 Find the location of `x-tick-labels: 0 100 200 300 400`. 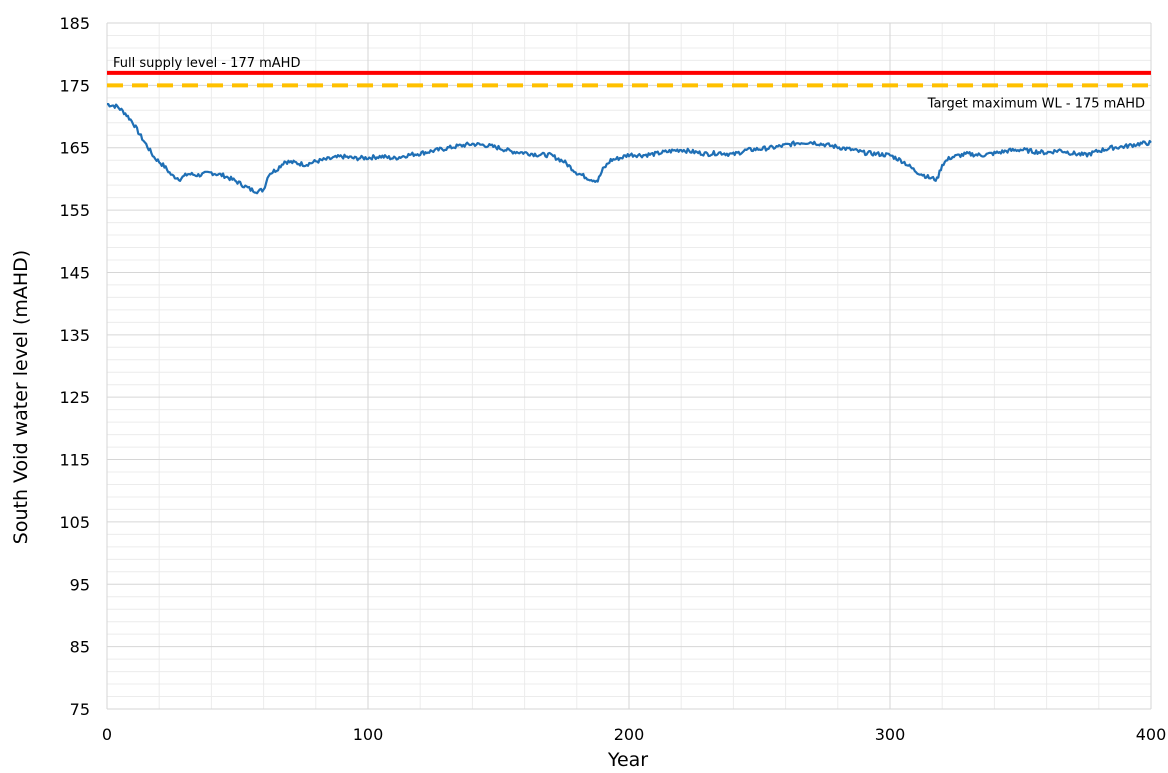

x-tick-labels: 0 100 200 300 400 is located at coordinates (634, 734).